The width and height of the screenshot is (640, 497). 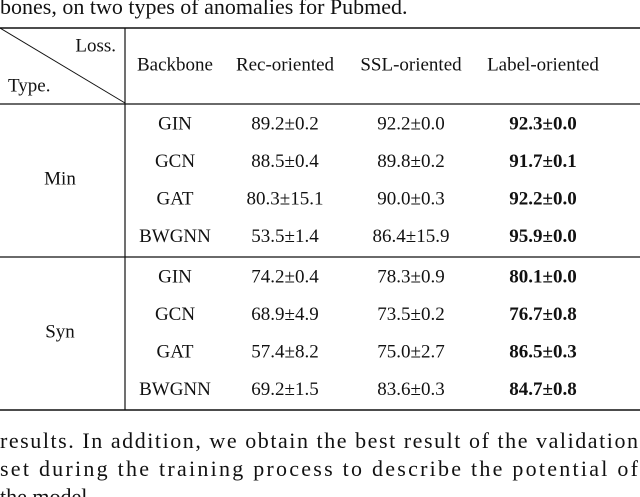 I want to click on body-text-line: the model., so click(x=46, y=490).